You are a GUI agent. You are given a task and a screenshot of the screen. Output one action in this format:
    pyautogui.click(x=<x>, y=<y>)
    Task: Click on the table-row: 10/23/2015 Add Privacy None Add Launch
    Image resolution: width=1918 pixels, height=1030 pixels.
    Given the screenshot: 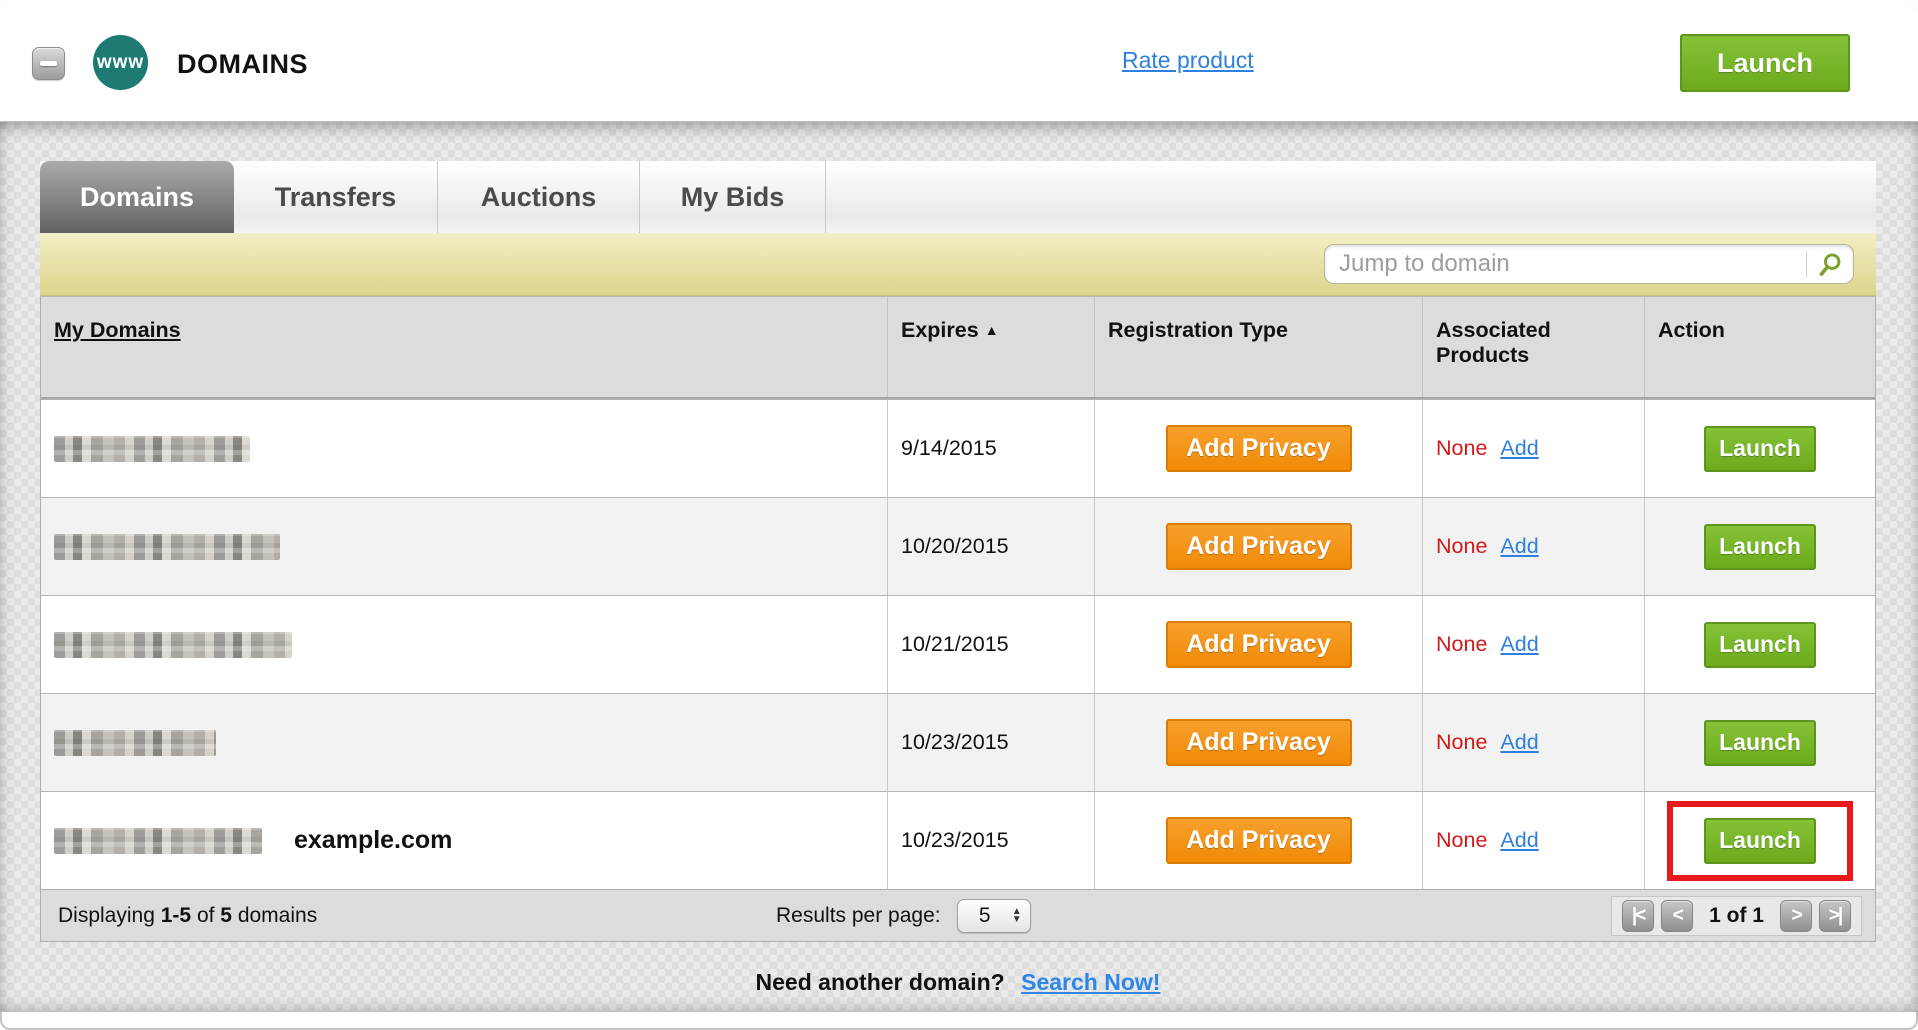 What is the action you would take?
    pyautogui.click(x=958, y=742)
    